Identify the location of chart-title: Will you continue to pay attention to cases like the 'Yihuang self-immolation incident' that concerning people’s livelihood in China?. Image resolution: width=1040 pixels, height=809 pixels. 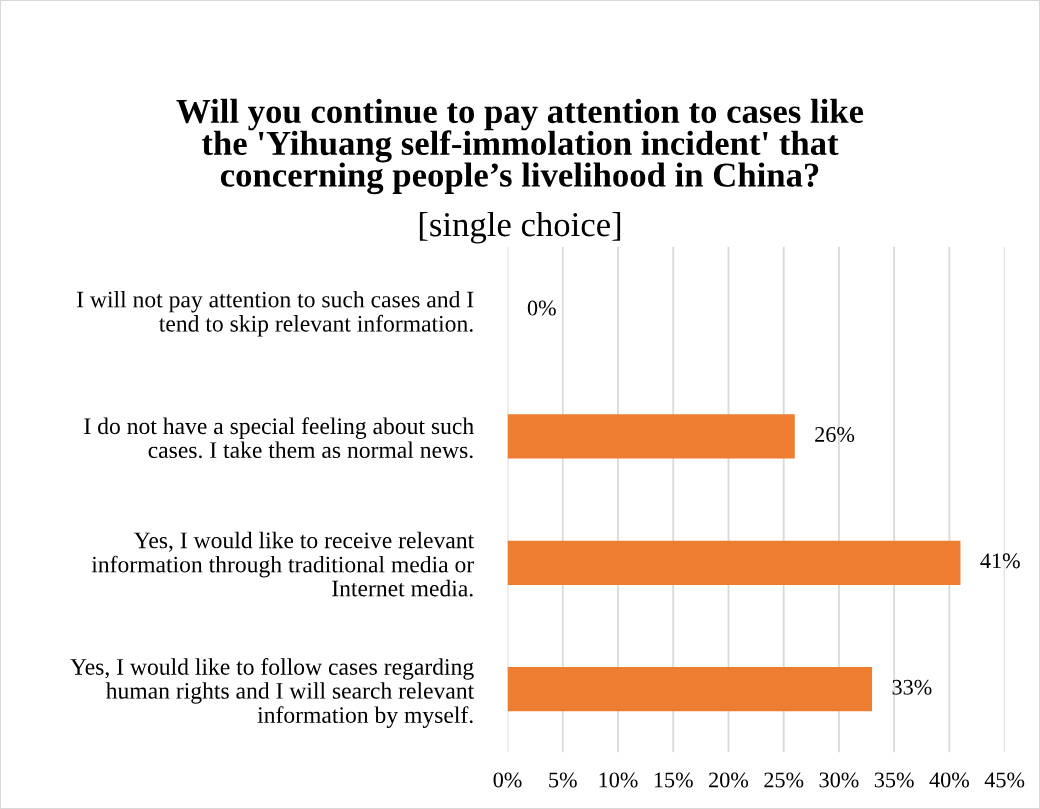
(520, 146).